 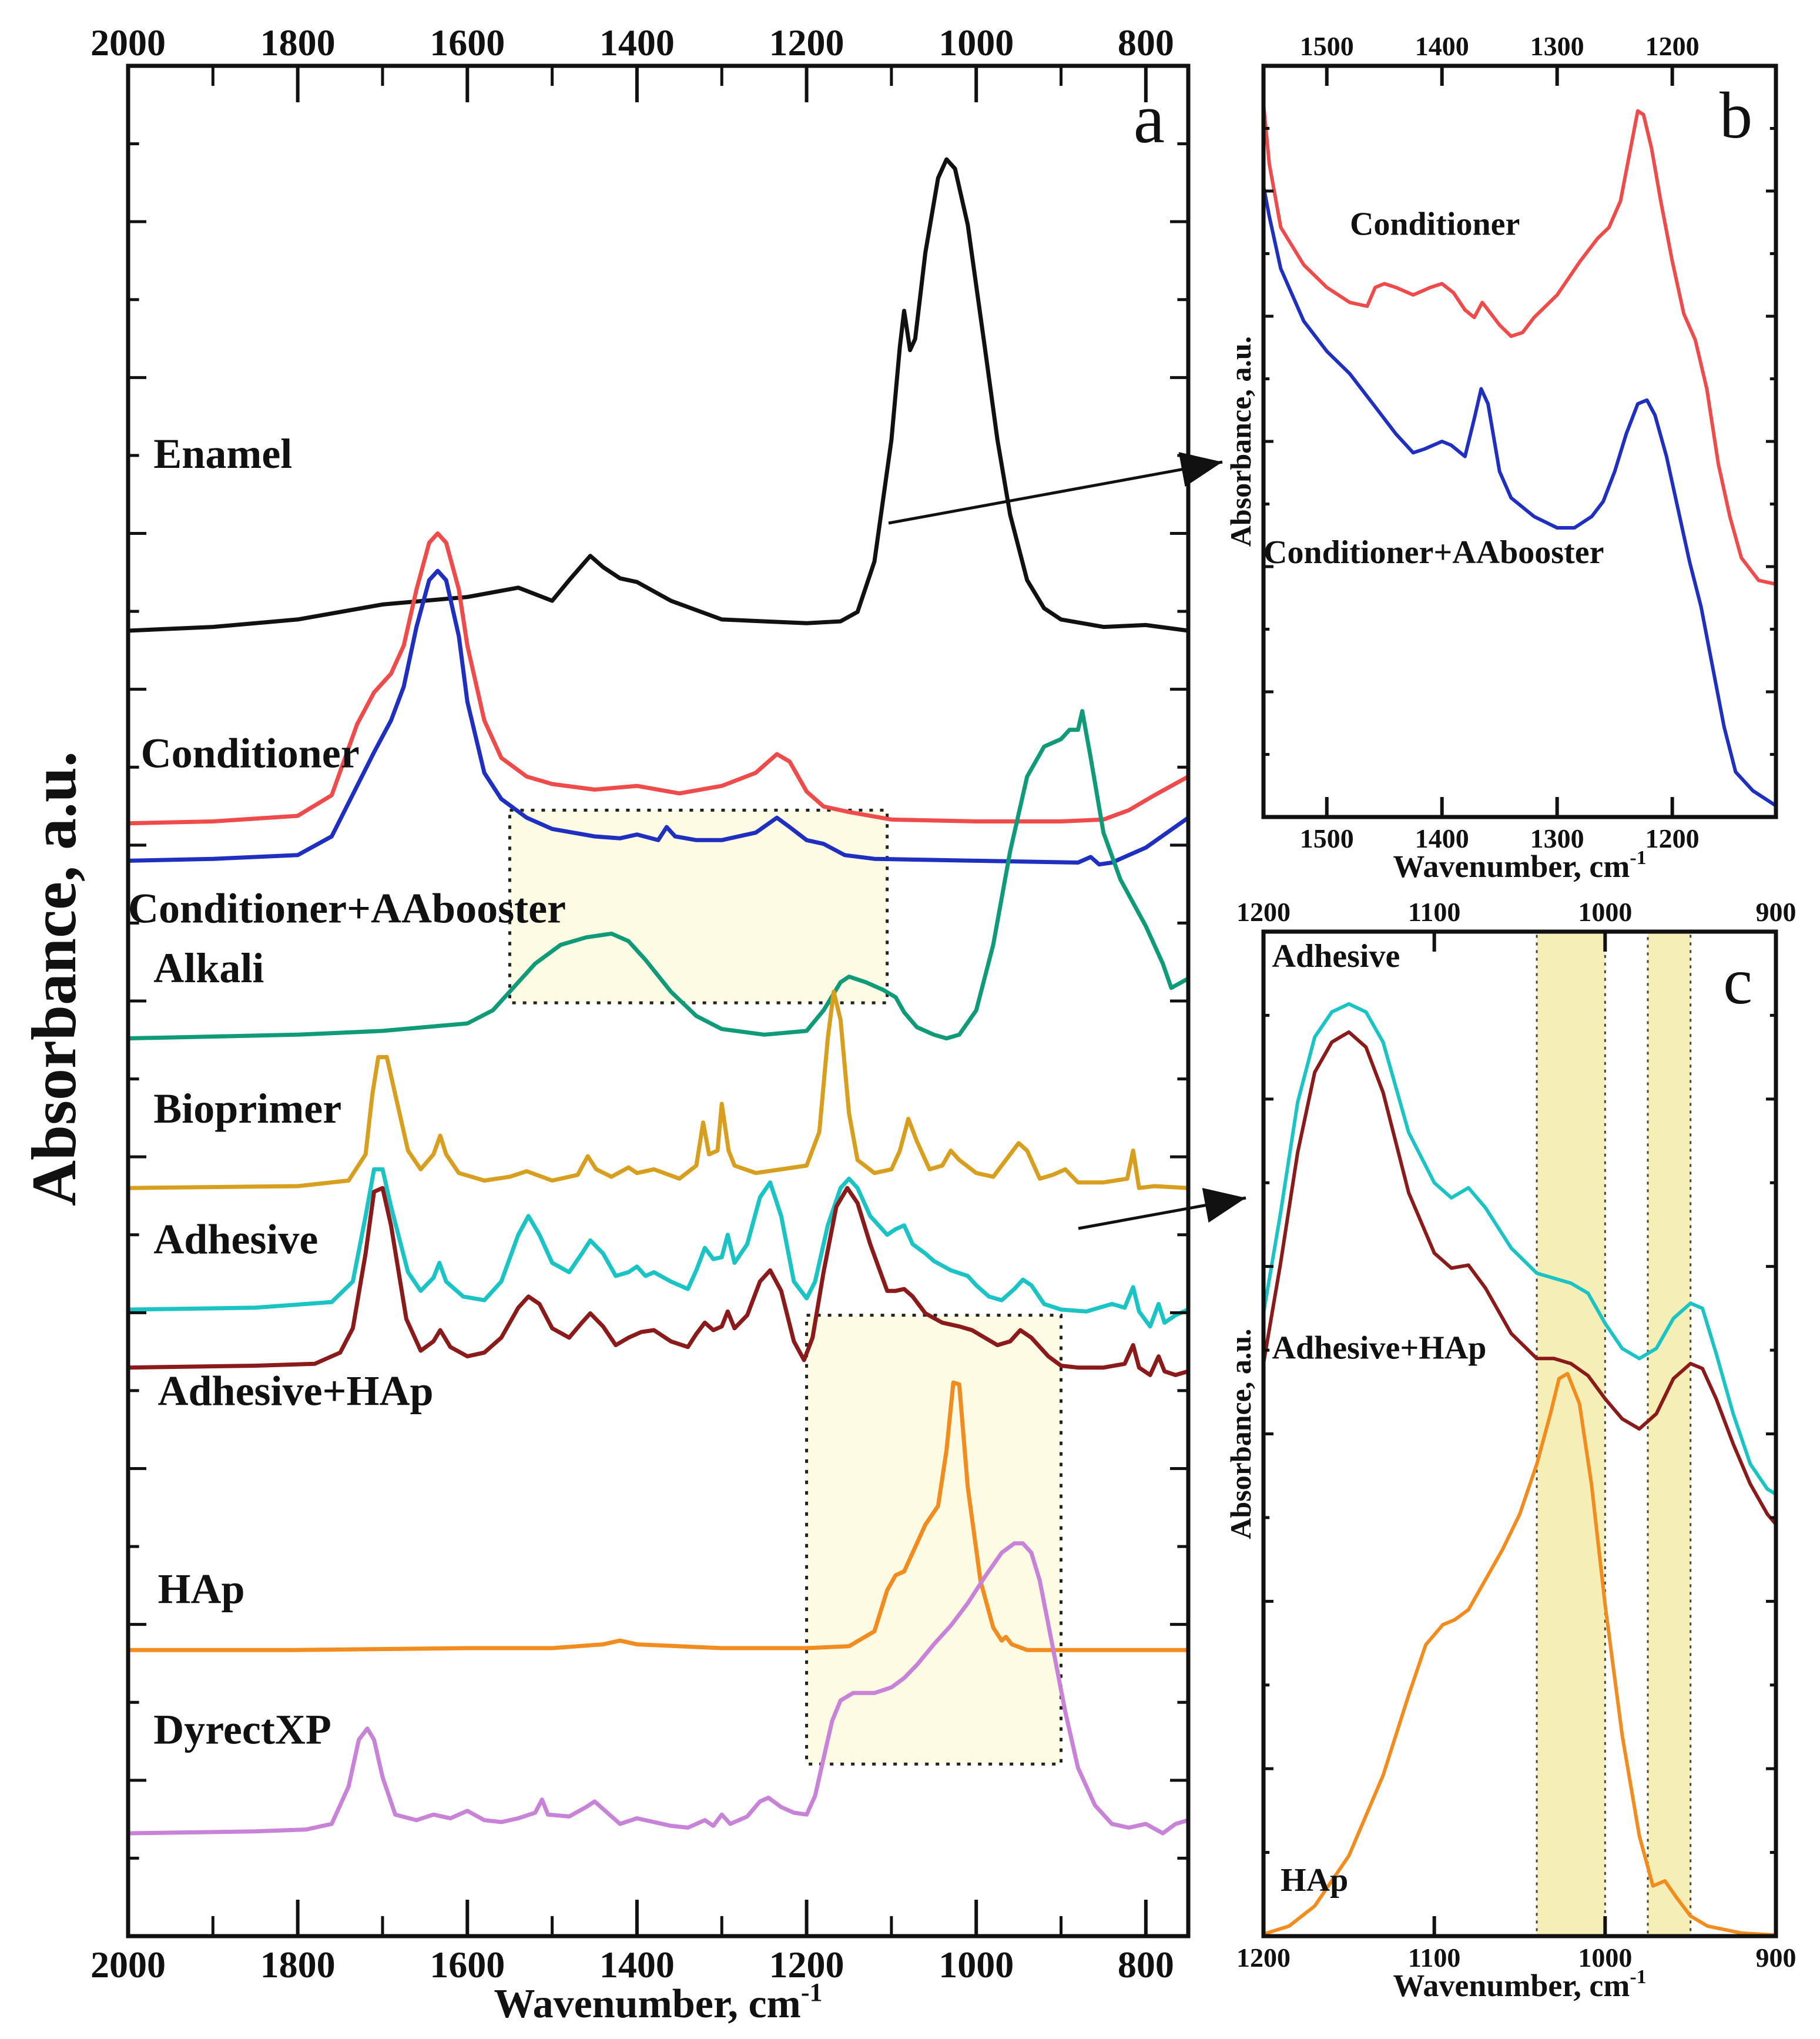 What do you see at coordinates (1327, 46) in the screenshot?
I see `x-tick-label-top: 1500` at bounding box center [1327, 46].